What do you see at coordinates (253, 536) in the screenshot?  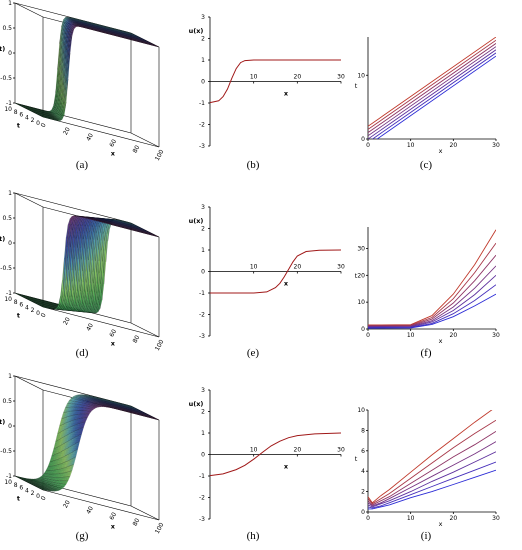 I see `panel-caption: (h)` at bounding box center [253, 536].